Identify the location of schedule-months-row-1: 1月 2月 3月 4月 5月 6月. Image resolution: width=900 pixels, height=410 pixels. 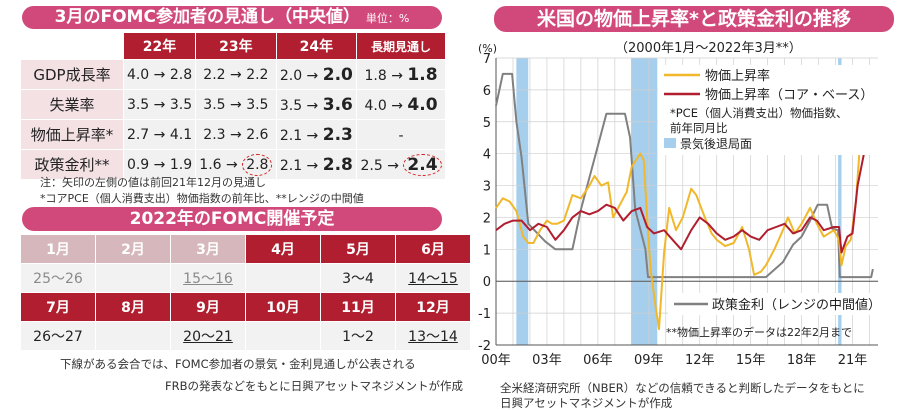
(245, 249).